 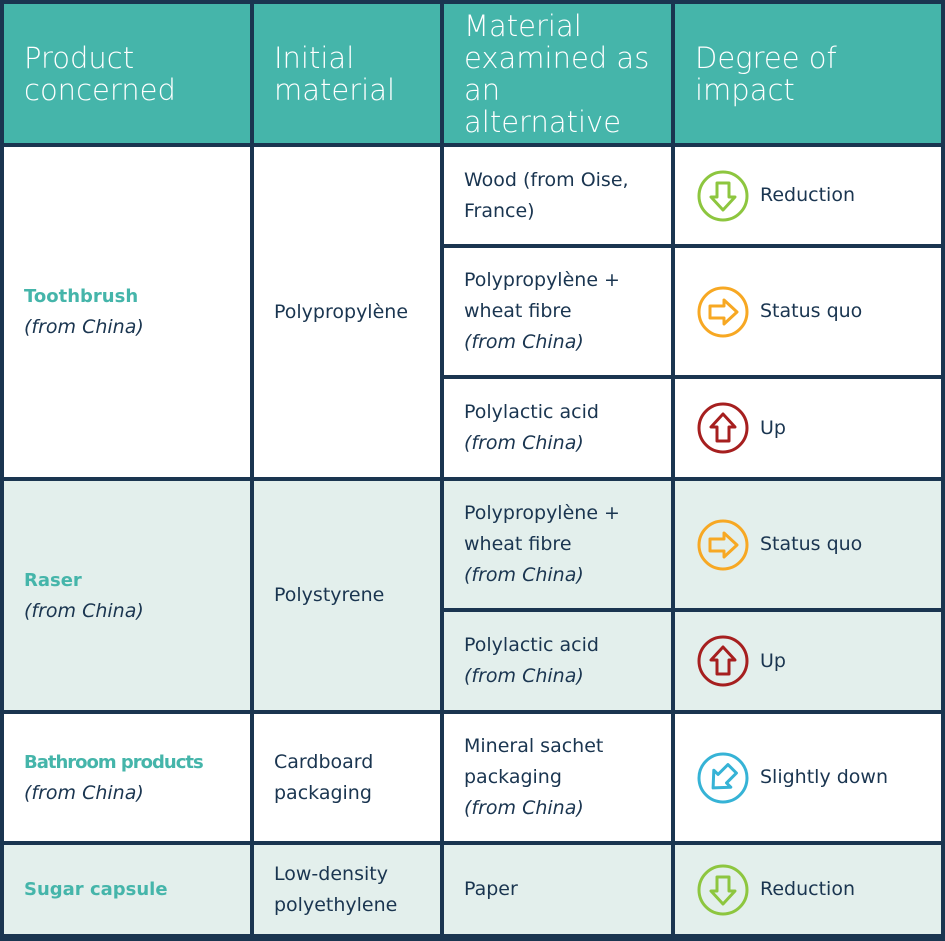 I want to click on header-initial-material: Initial material, so click(x=347, y=73).